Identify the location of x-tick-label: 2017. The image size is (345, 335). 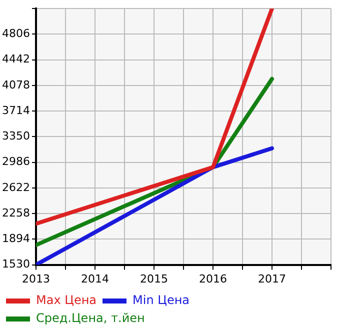
(272, 279).